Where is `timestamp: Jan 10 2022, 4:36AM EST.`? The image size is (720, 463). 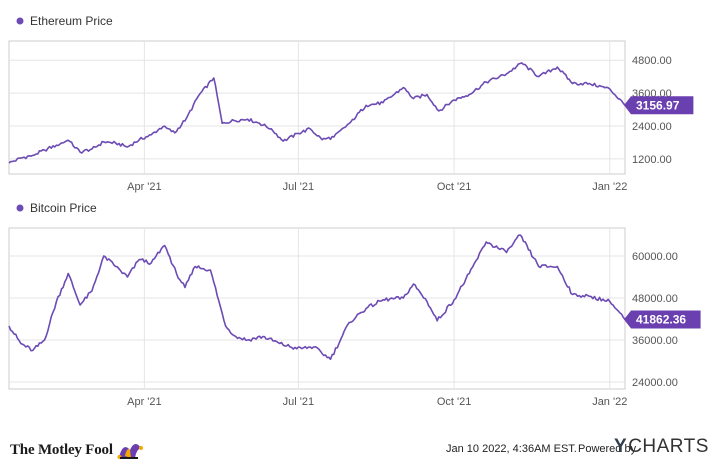
timestamp: Jan 10 2022, 4:36AM EST. is located at coordinates (511, 449).